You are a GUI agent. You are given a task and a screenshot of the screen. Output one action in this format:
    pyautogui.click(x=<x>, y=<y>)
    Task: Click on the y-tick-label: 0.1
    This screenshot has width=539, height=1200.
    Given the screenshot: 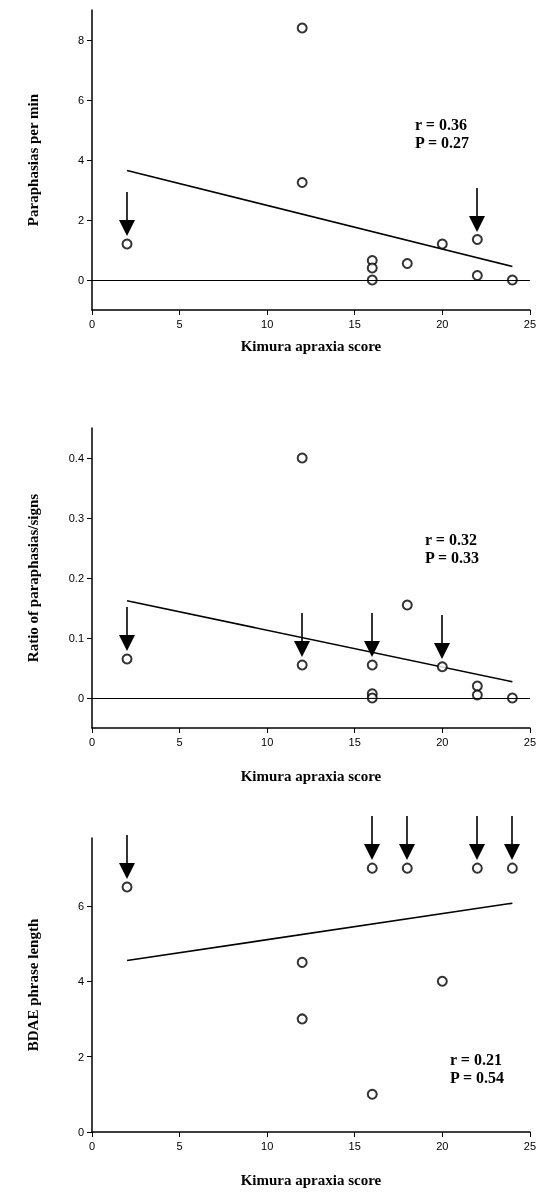 What is the action you would take?
    pyautogui.click(x=76, y=638)
    